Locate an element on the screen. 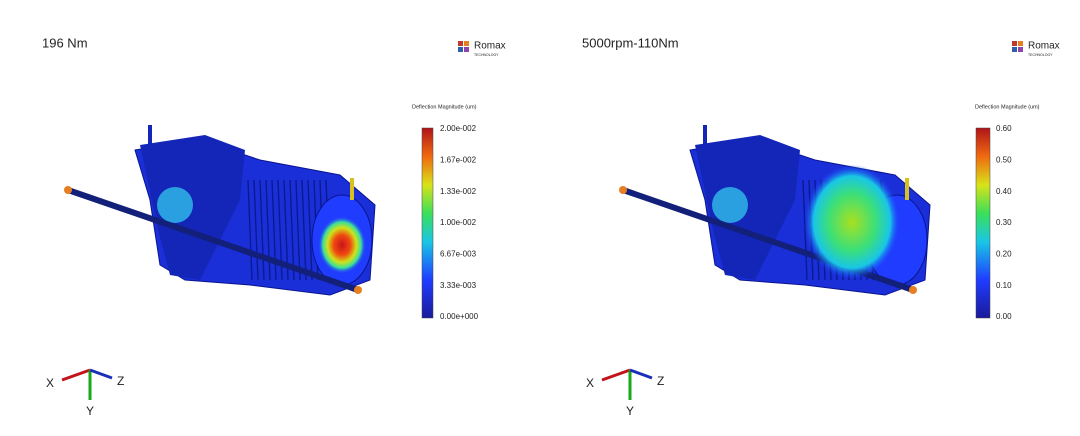  legend-label: 0.50 is located at coordinates (1004, 159).